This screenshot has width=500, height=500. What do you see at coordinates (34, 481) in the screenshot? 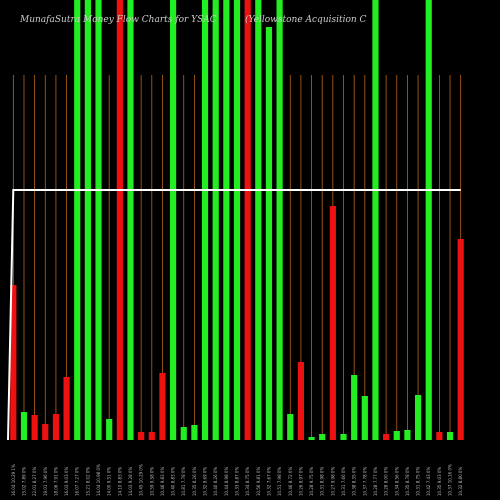
I see `x-tick-label: 22.01 8.27 0%` at bounding box center [34, 481].